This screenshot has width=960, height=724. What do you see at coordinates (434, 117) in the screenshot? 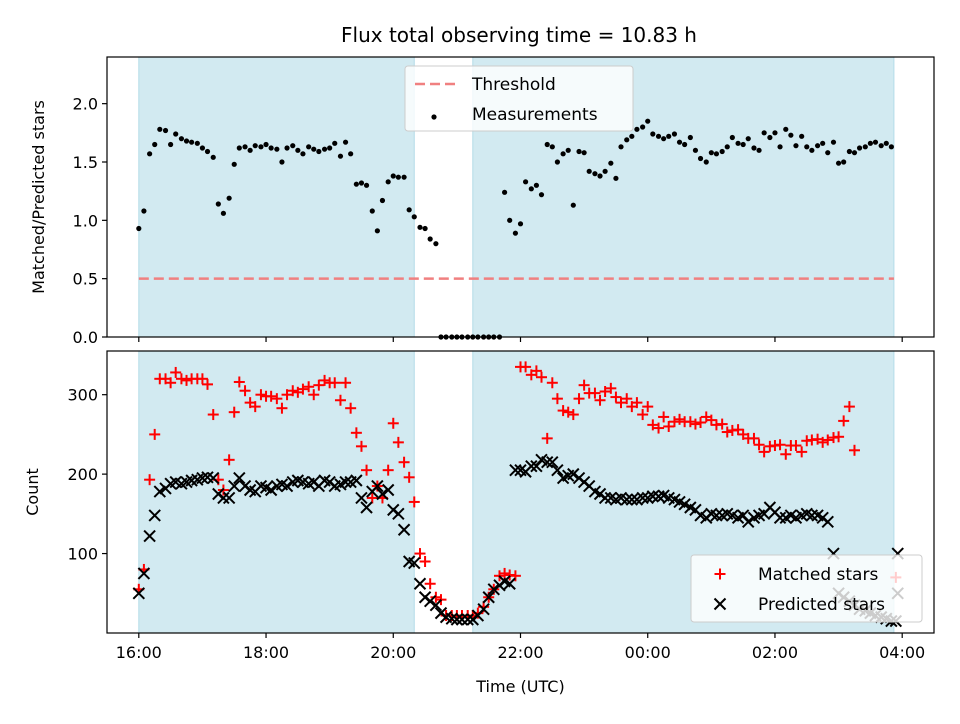
I see `measurements-legend-swatch` at bounding box center [434, 117].